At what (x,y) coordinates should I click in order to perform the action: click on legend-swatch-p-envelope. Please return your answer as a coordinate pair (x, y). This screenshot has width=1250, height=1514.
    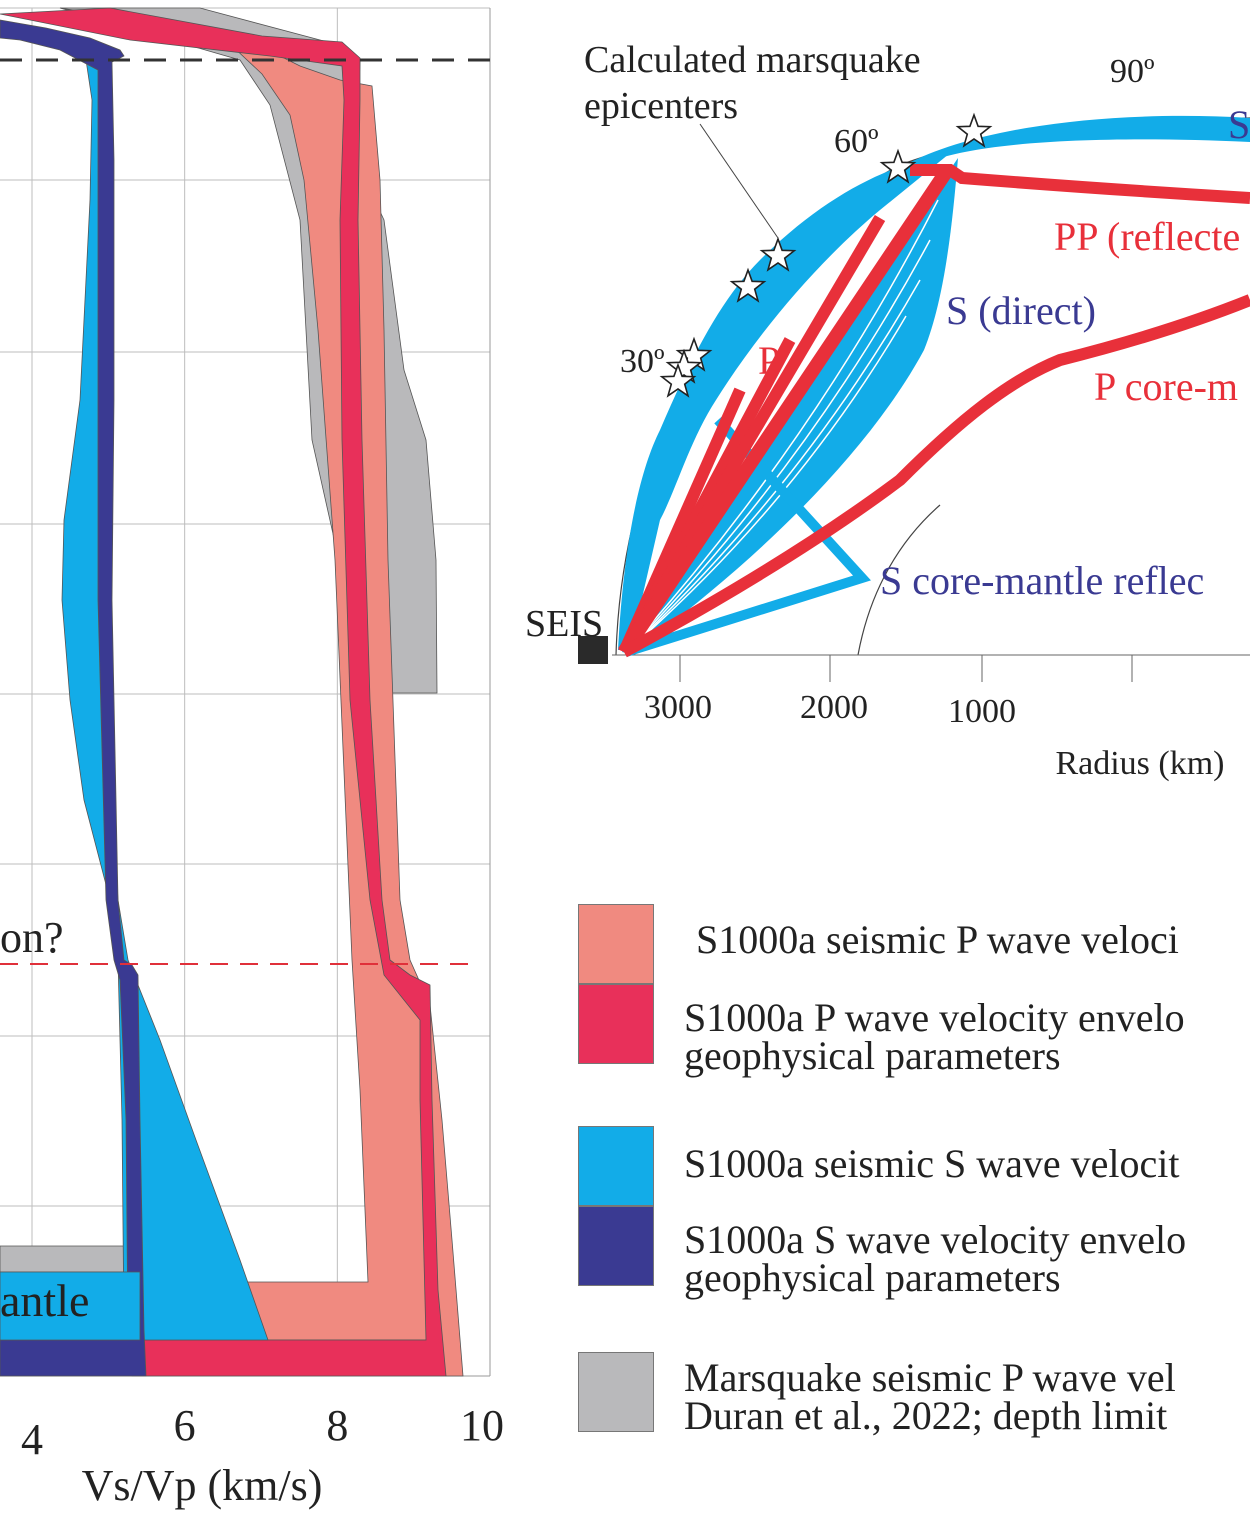
    Looking at the image, I should click on (616, 1024).